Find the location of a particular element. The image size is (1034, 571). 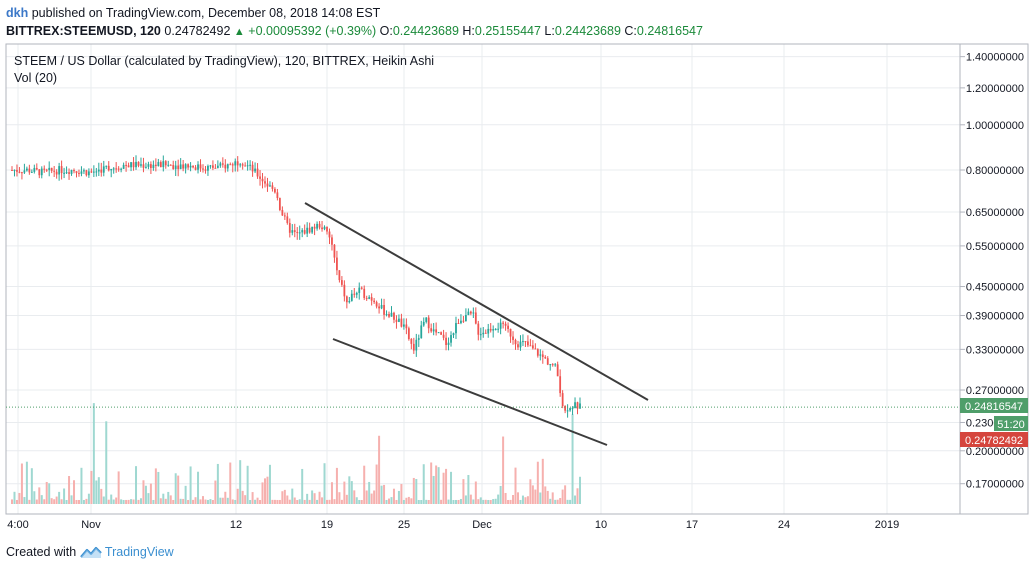

volume-indicator-label: Vol (20) is located at coordinates (35, 78).